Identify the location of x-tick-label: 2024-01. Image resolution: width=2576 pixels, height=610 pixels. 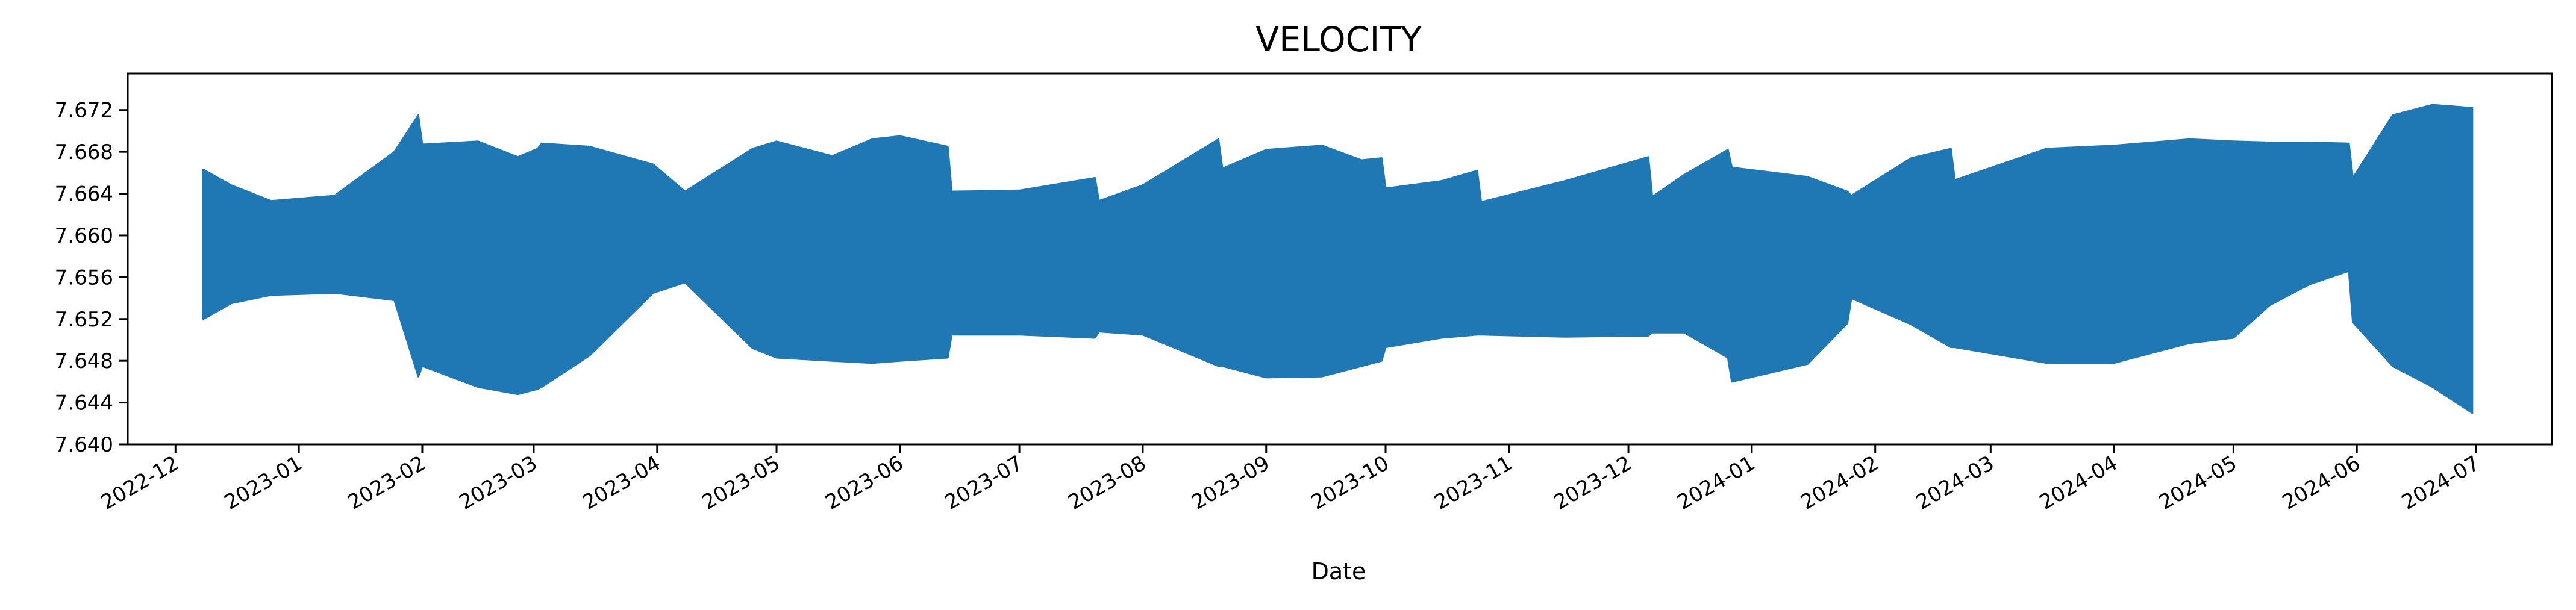
(1716, 483).